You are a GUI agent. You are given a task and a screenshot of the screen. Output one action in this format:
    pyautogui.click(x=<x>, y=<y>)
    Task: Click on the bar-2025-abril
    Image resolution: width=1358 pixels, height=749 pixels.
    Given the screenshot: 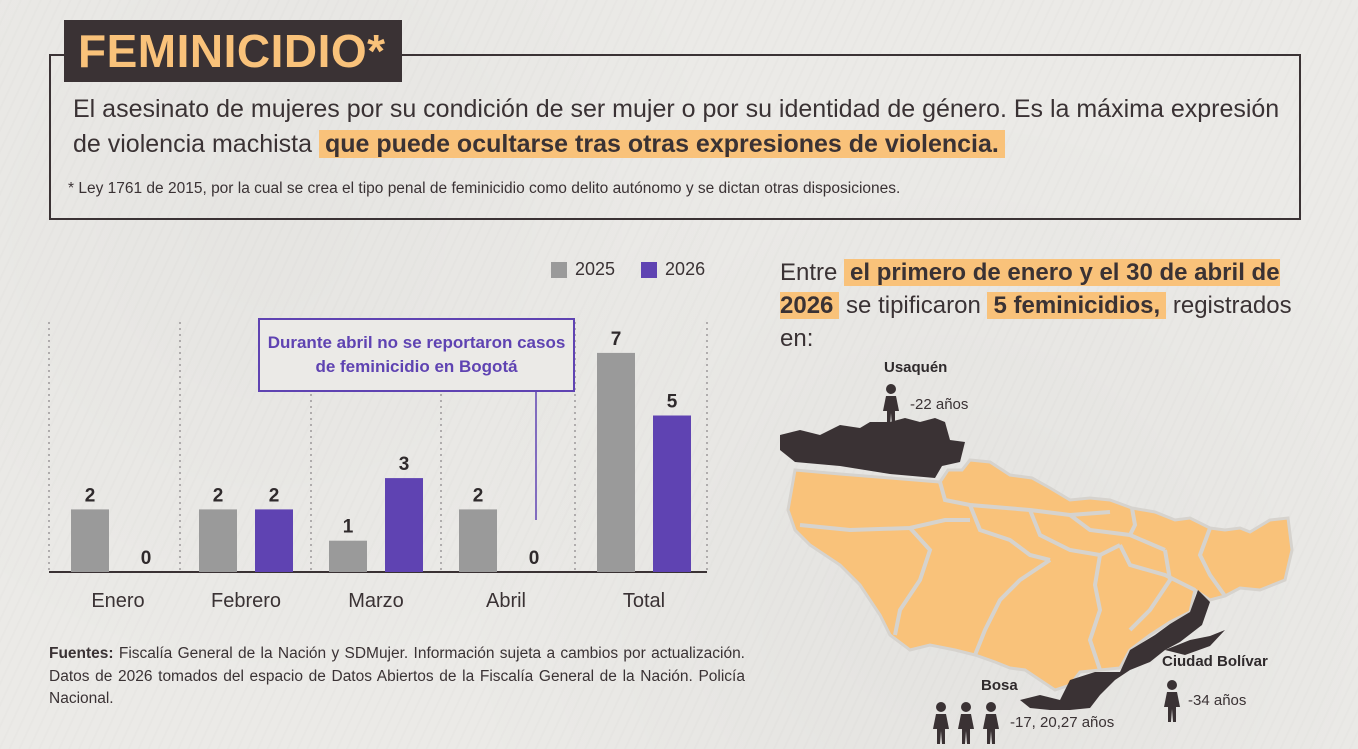 What is the action you would take?
    pyautogui.click(x=478, y=540)
    